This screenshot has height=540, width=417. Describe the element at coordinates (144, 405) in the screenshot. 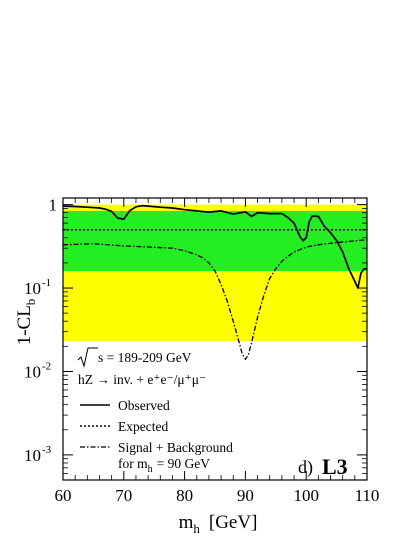

I see `legend-observed-label: Observed` at that location.